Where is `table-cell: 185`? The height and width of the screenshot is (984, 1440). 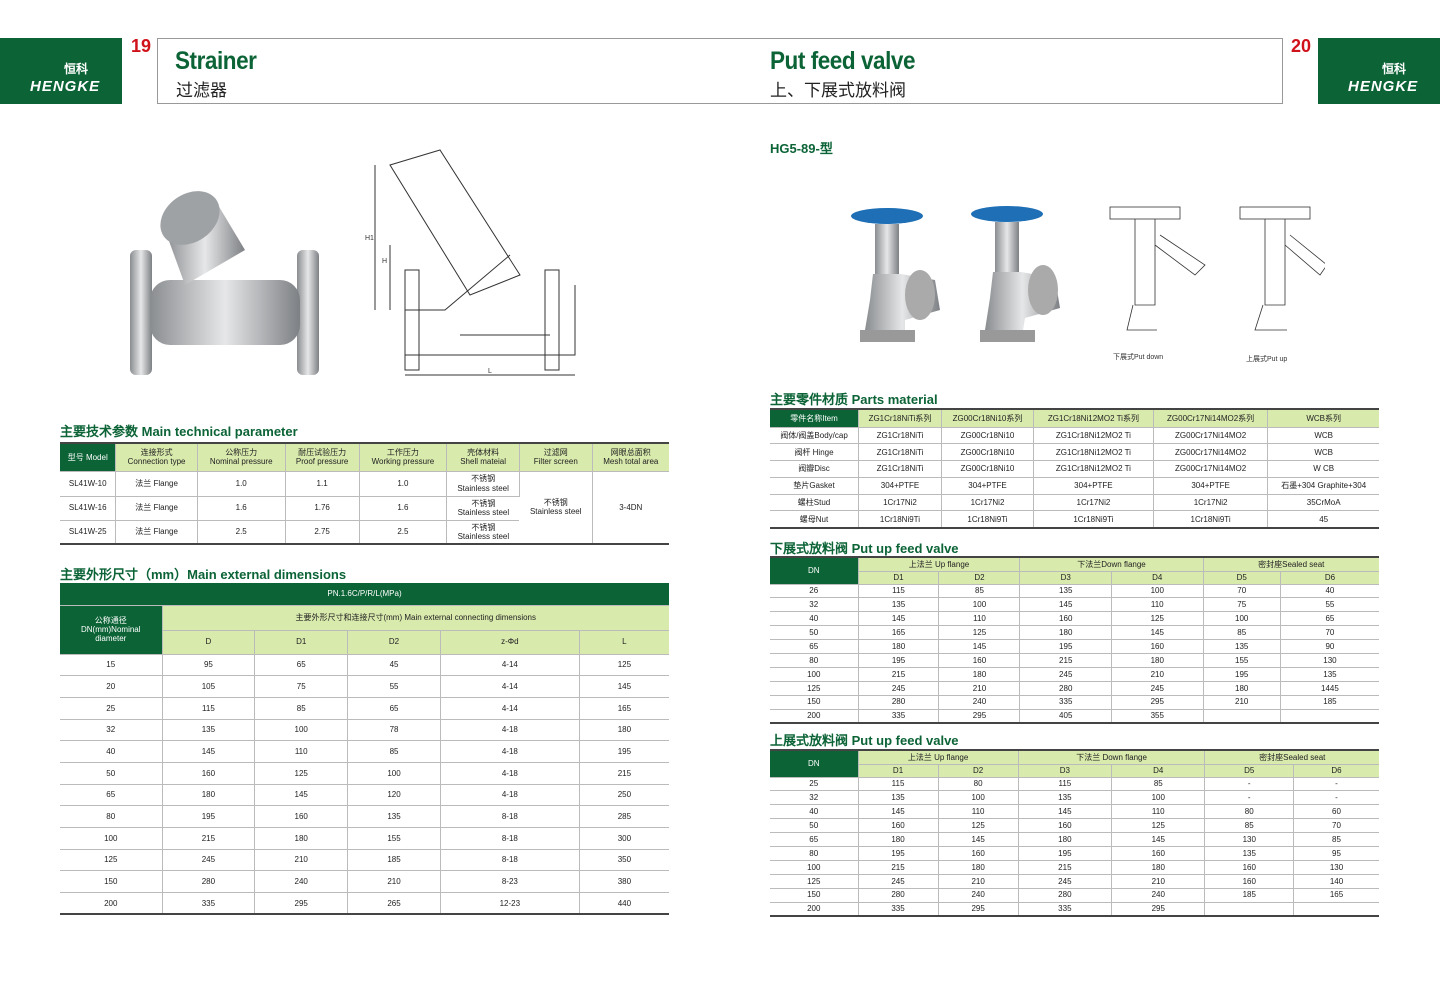 table-cell: 185 is located at coordinates (394, 860).